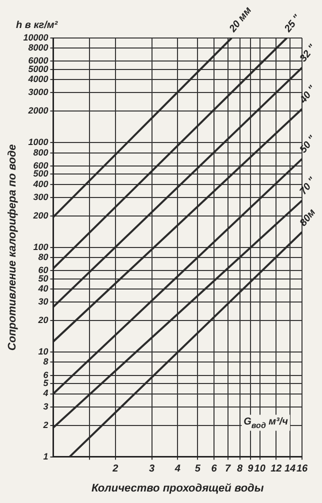 This screenshot has width=322, height=503. What do you see at coordinates (42, 289) in the screenshot?
I see `y-tick-label: 40` at bounding box center [42, 289].